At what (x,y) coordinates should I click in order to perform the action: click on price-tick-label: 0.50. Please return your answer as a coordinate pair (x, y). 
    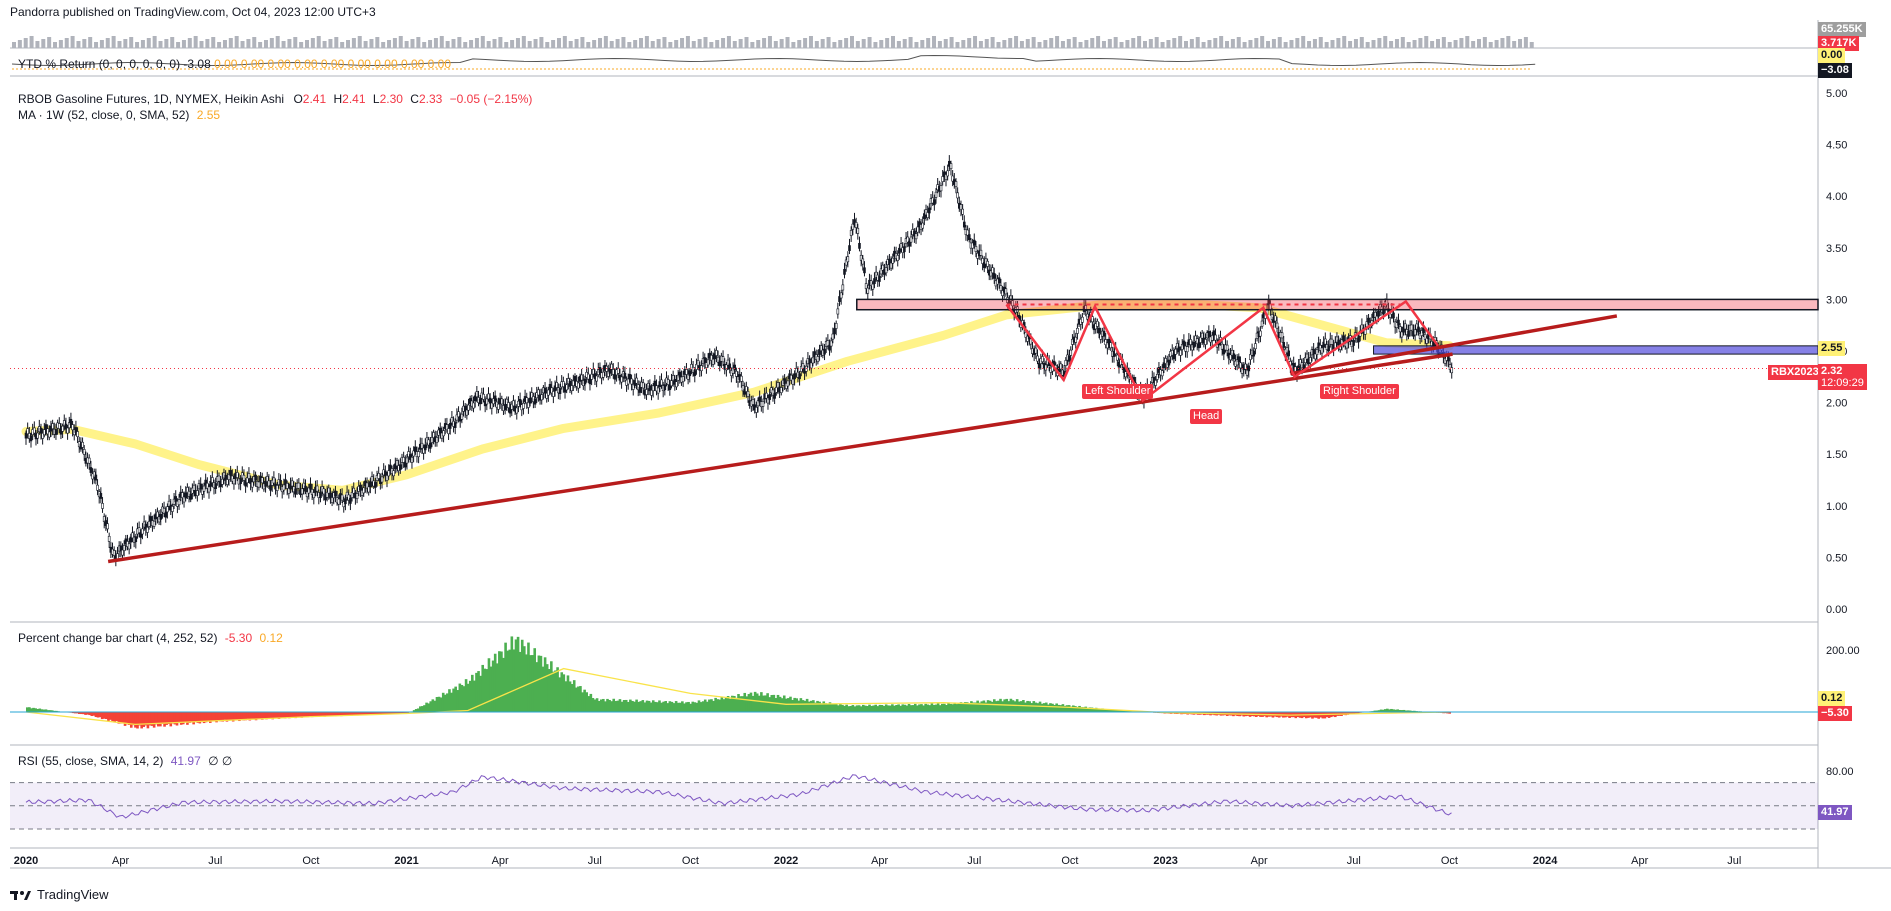
    Looking at the image, I should click on (1836, 558).